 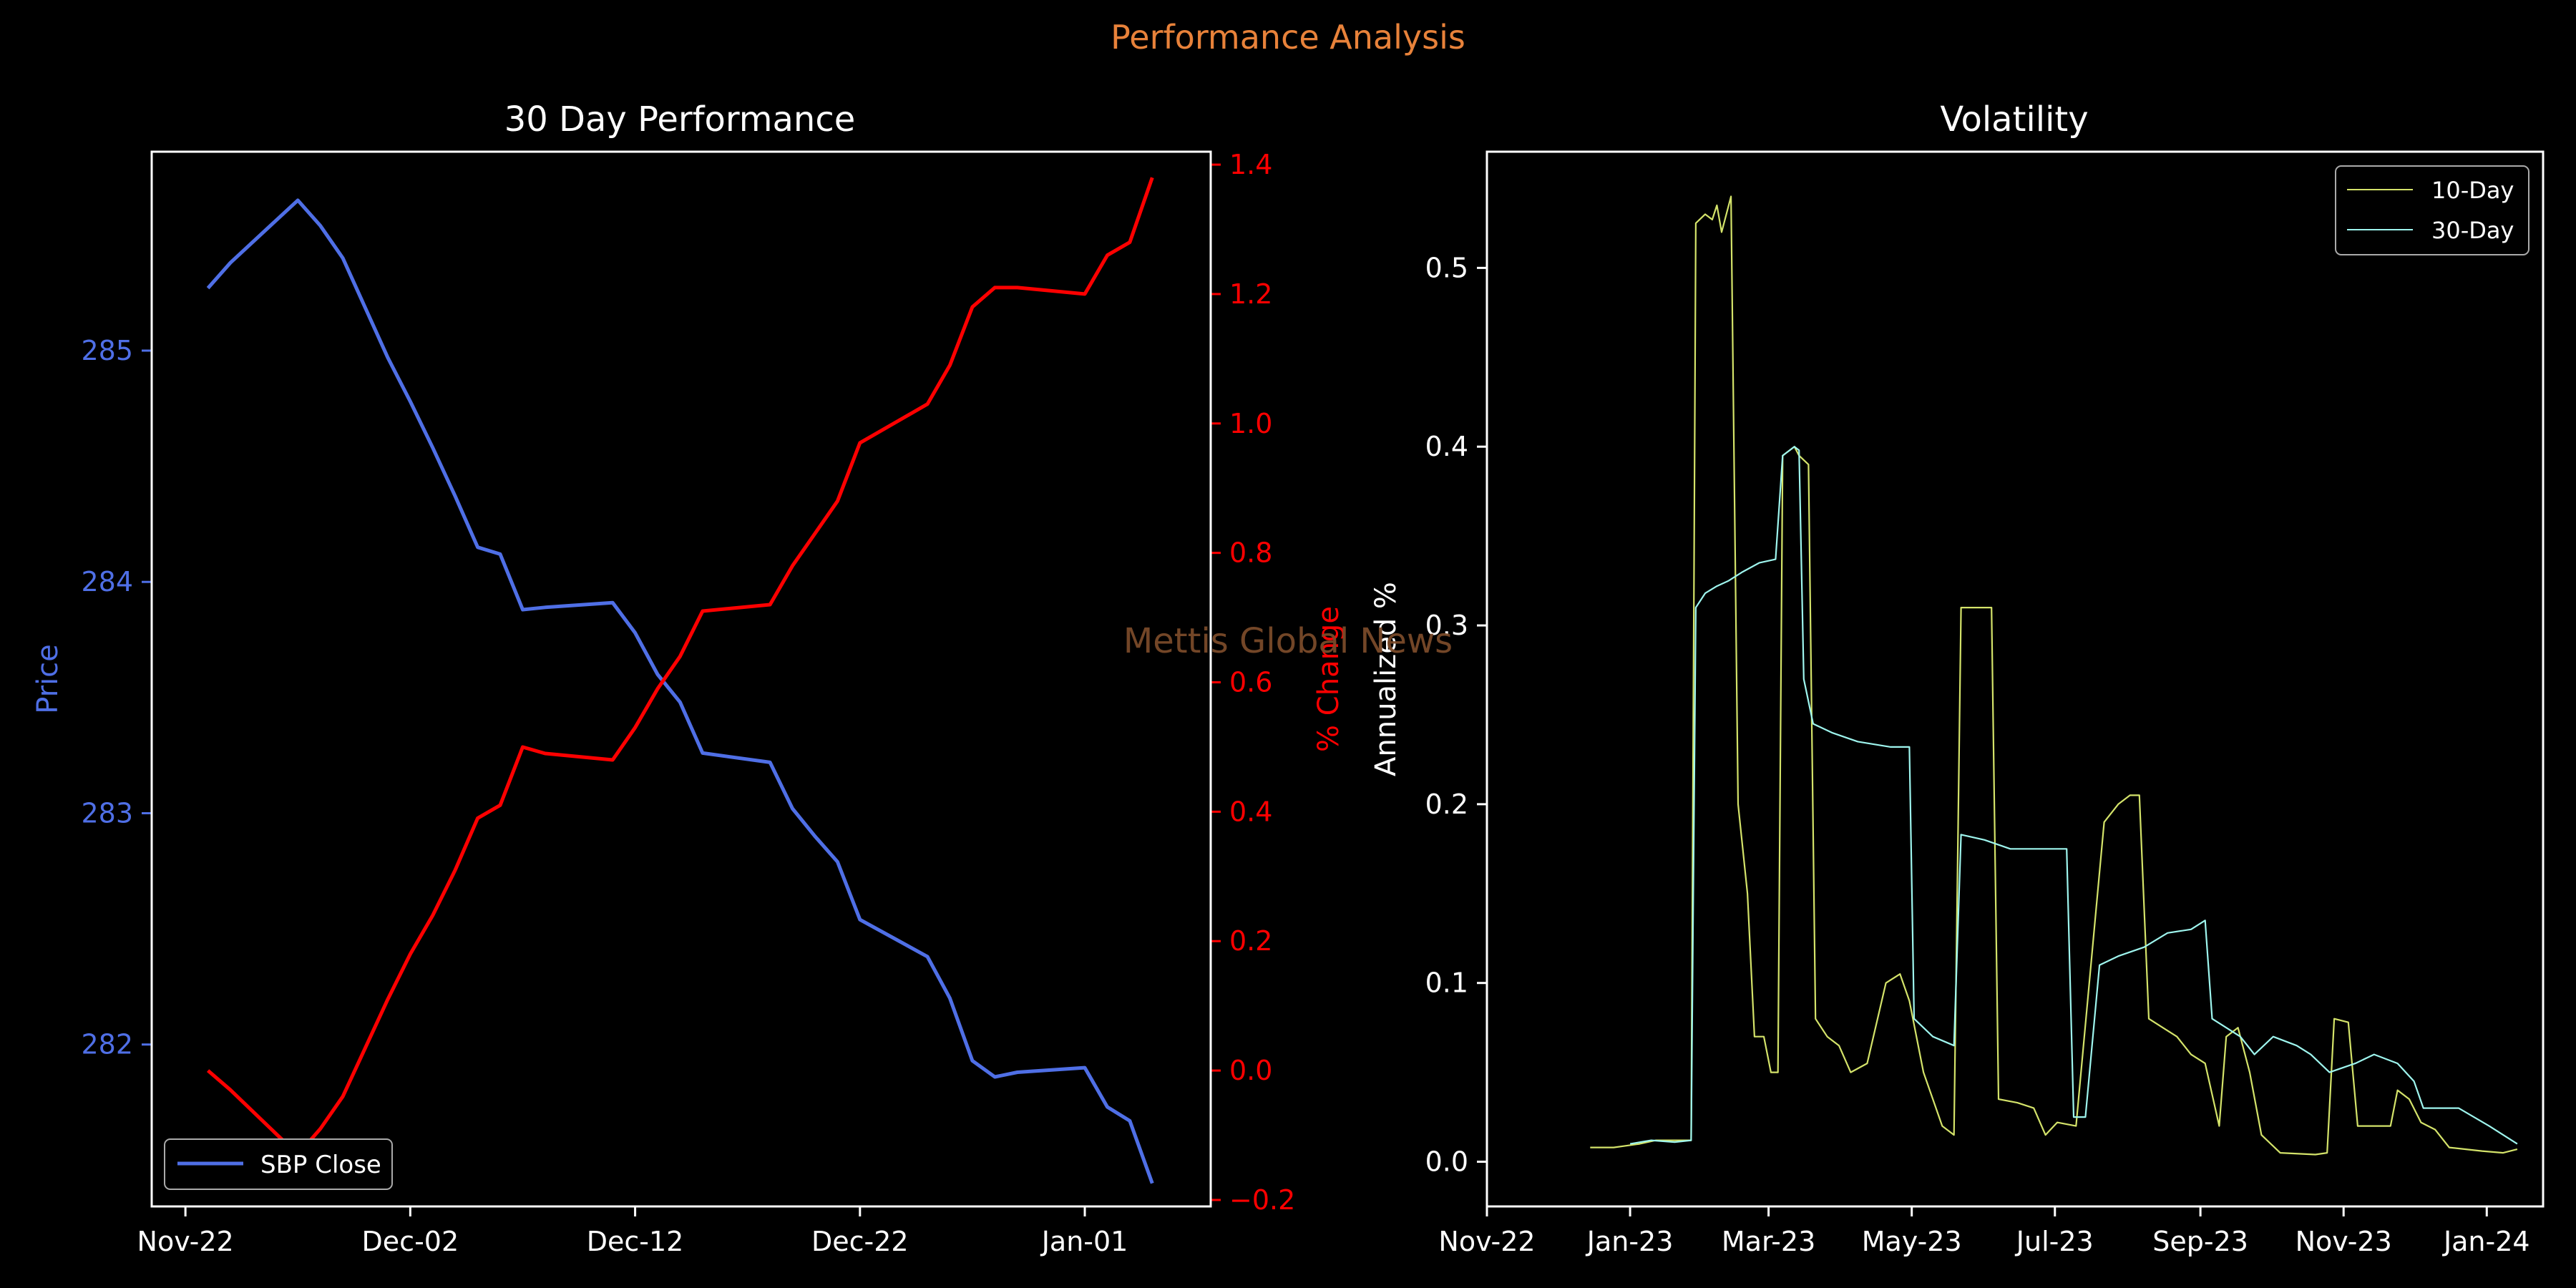 What do you see at coordinates (2472, 190) in the screenshot?
I see `legend-10day-label: 10-Day` at bounding box center [2472, 190].